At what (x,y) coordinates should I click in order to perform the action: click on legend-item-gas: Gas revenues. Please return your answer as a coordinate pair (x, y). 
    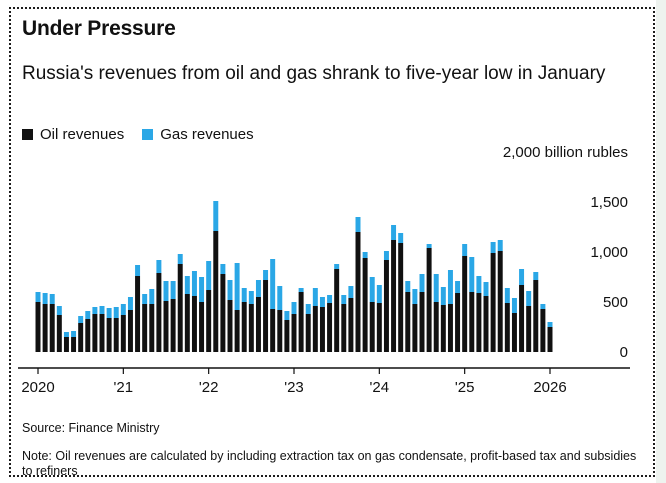
    Looking at the image, I should click on (198, 134).